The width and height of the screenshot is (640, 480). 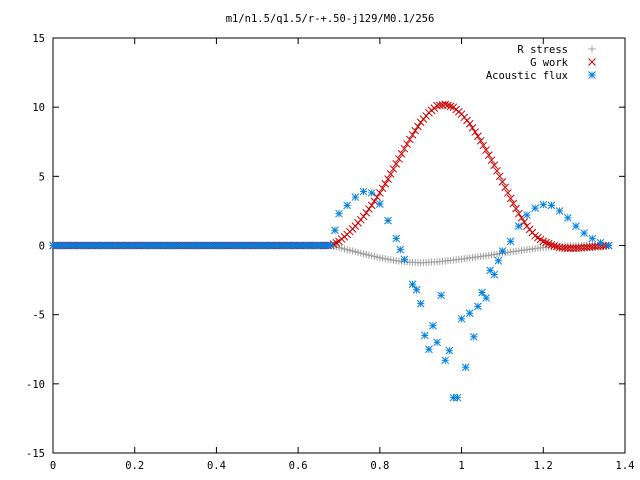 What do you see at coordinates (379, 466) in the screenshot?
I see `x-tick-label: 0.8` at bounding box center [379, 466].